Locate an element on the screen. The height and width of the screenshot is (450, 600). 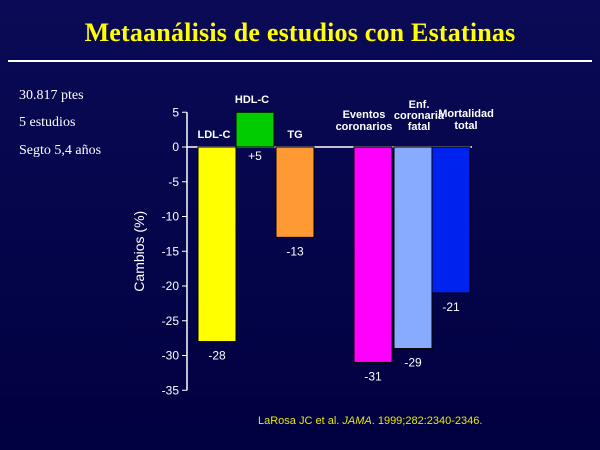
bar-value-label: -29 is located at coordinates (413, 363).